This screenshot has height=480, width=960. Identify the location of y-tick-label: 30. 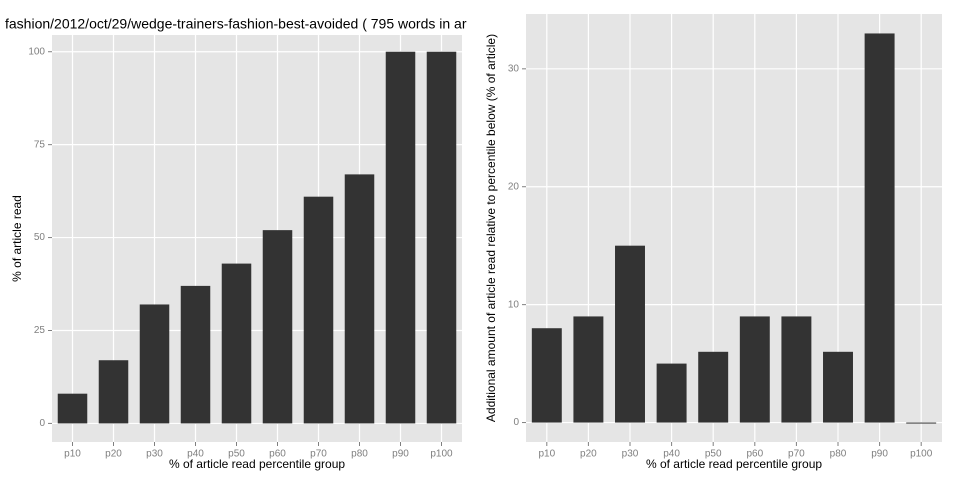
(514, 68).